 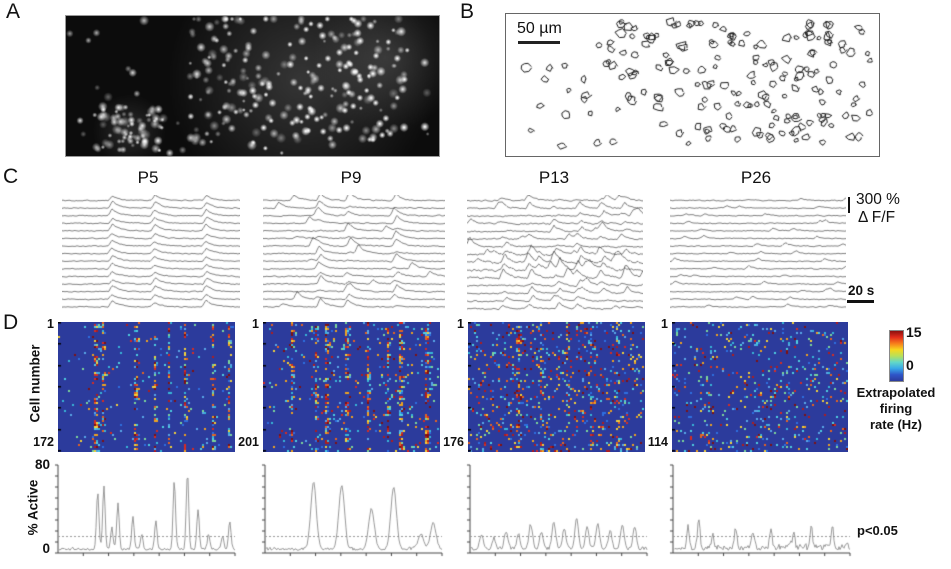 What do you see at coordinates (860, 301) in the screenshot?
I see `time-scale-bar` at bounding box center [860, 301].